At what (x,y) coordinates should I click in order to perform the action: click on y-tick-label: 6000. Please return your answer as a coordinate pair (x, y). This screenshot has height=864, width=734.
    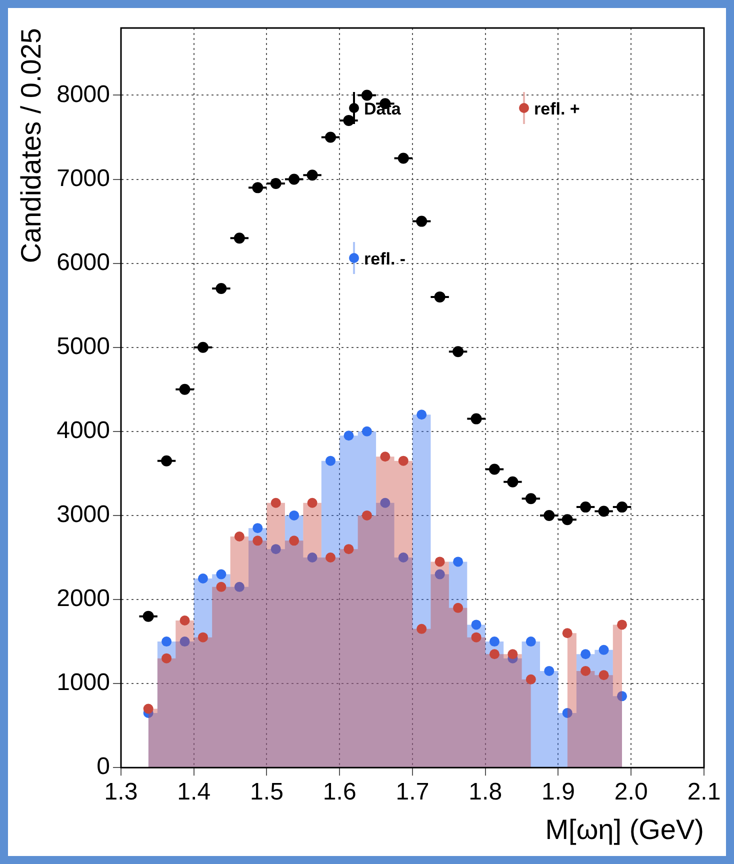
    Looking at the image, I should click on (83, 262).